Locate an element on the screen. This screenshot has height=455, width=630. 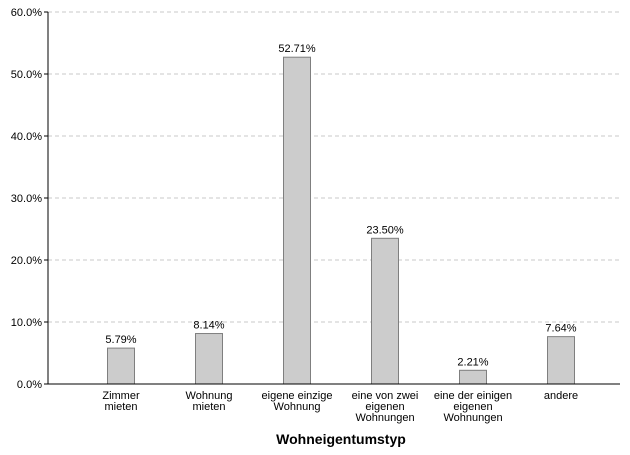
x-category-label-line: andere is located at coordinates (561, 396).